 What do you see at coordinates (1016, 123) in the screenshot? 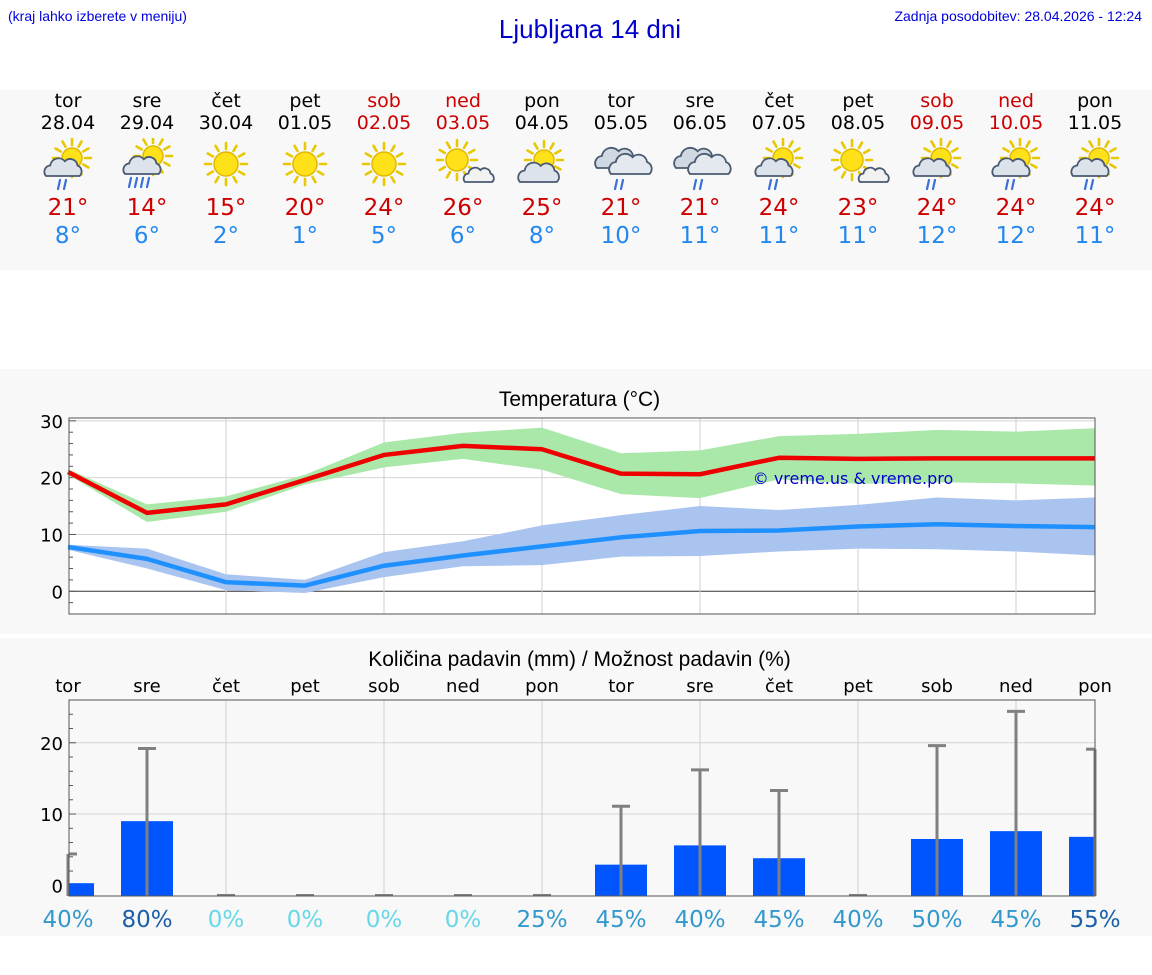
I see `day-date: 10.05` at bounding box center [1016, 123].